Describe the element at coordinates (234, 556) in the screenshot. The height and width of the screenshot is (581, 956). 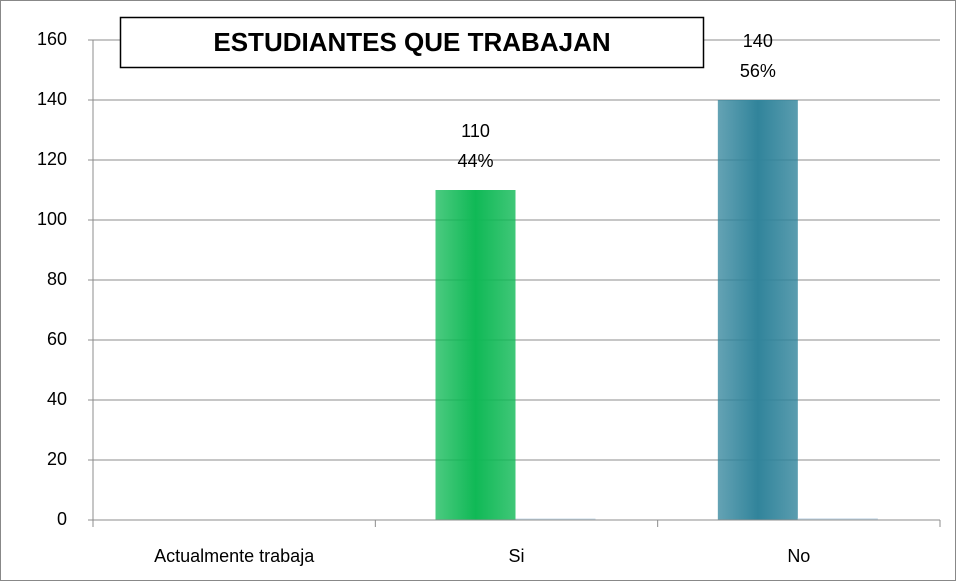
I see `x-tick-label: Actualmente trabaja` at that location.